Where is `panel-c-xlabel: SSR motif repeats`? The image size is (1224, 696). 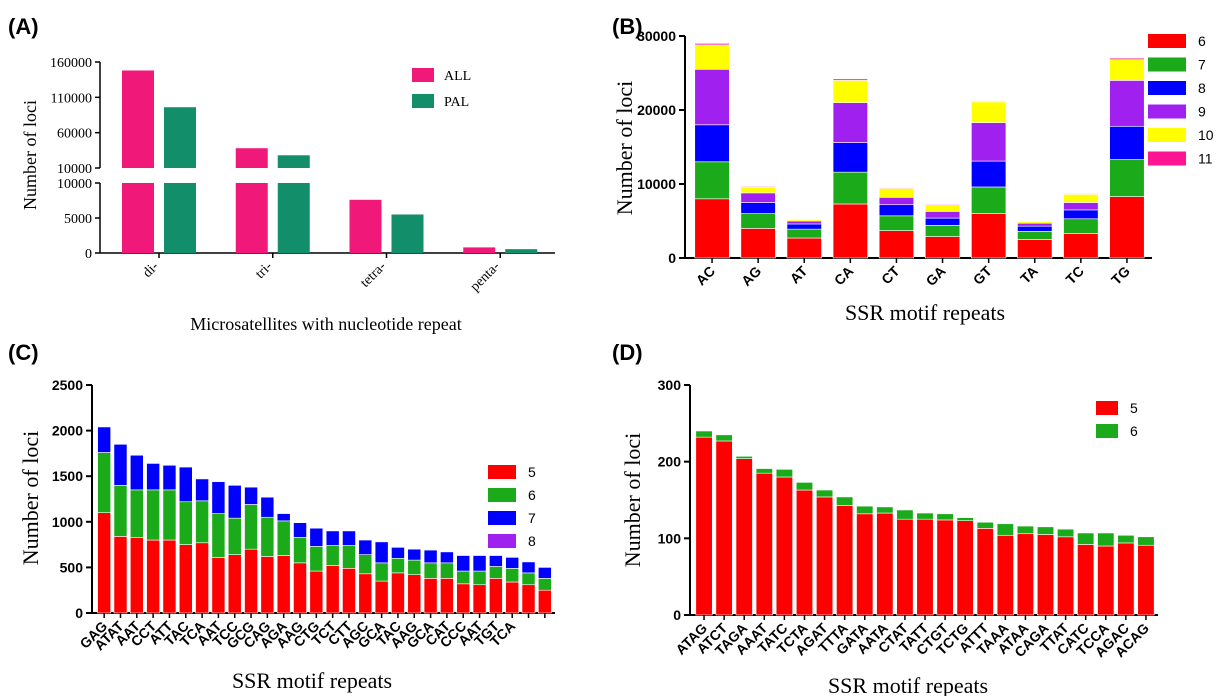 panel-c-xlabel: SSR motif repeats is located at coordinates (312, 680).